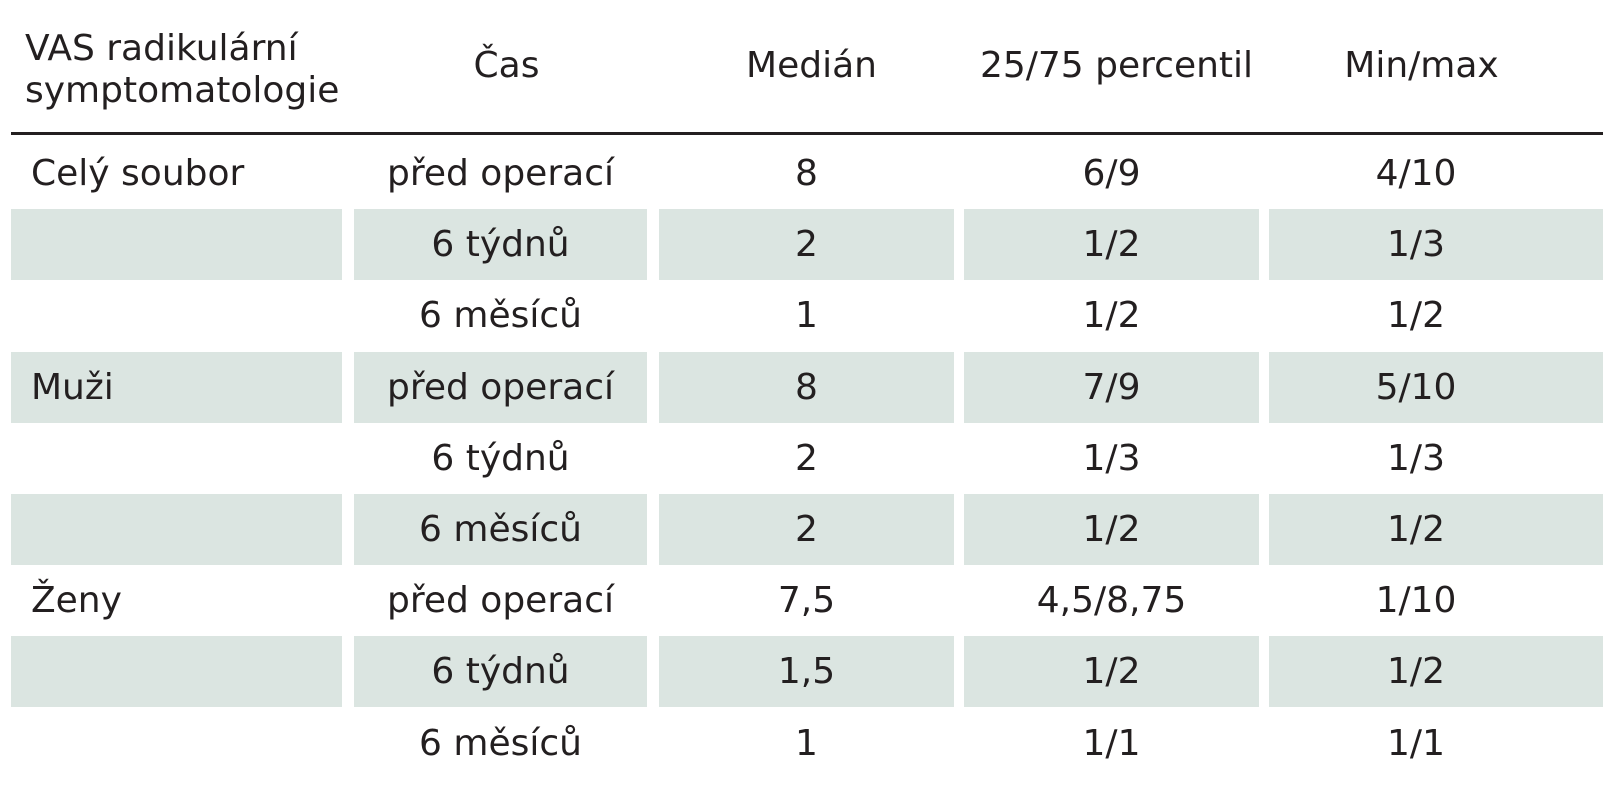  Describe the element at coordinates (1111, 743) in the screenshot. I see `cell-percentile: 1/1` at that location.